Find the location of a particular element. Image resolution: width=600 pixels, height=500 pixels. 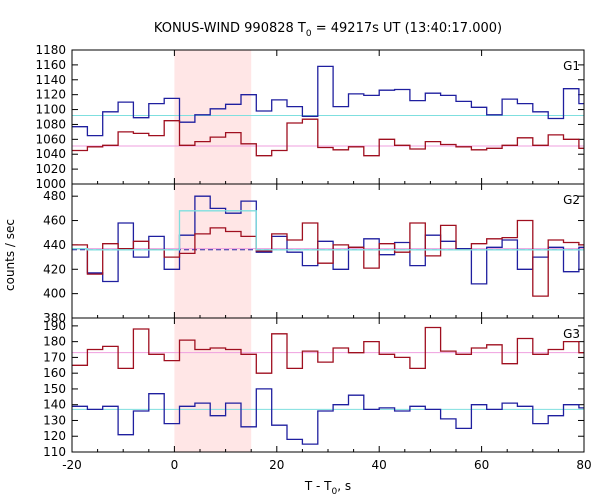

y-tick-label: 440 is located at coordinates (54, 245).